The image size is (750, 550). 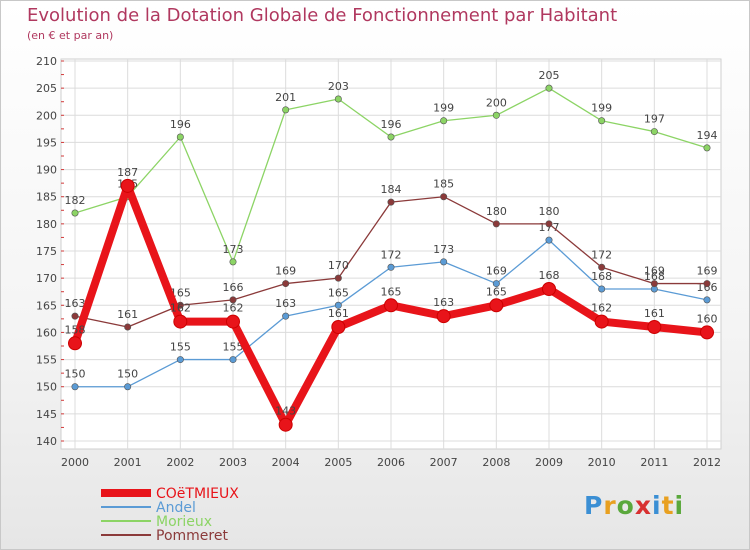 I want to click on y-tick-label: 170, so click(x=46, y=278).